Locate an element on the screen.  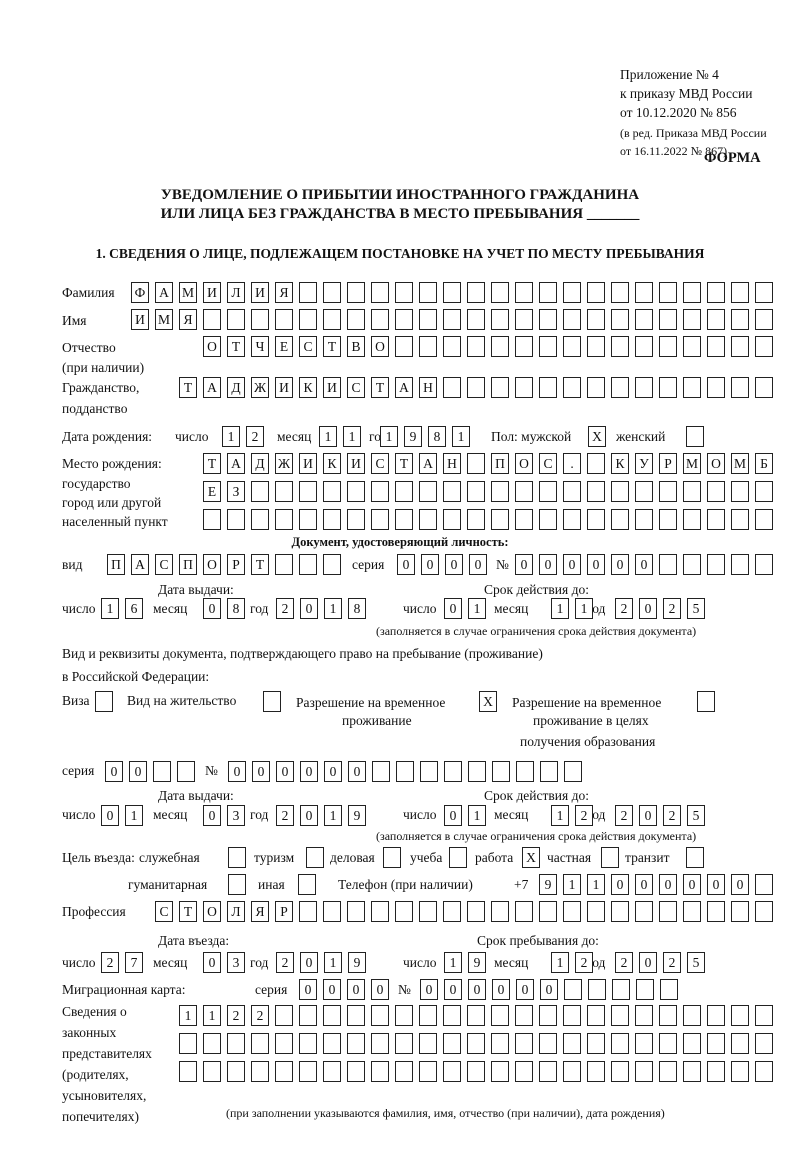
char-box: 3 is located at coordinates (236, 962).